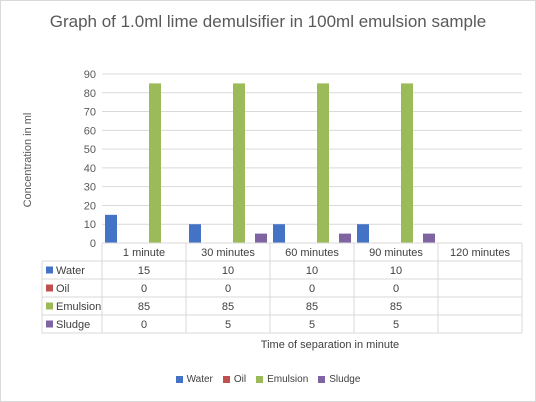  I want to click on legend: Water Oil Emulsion Sludge, so click(268, 379).